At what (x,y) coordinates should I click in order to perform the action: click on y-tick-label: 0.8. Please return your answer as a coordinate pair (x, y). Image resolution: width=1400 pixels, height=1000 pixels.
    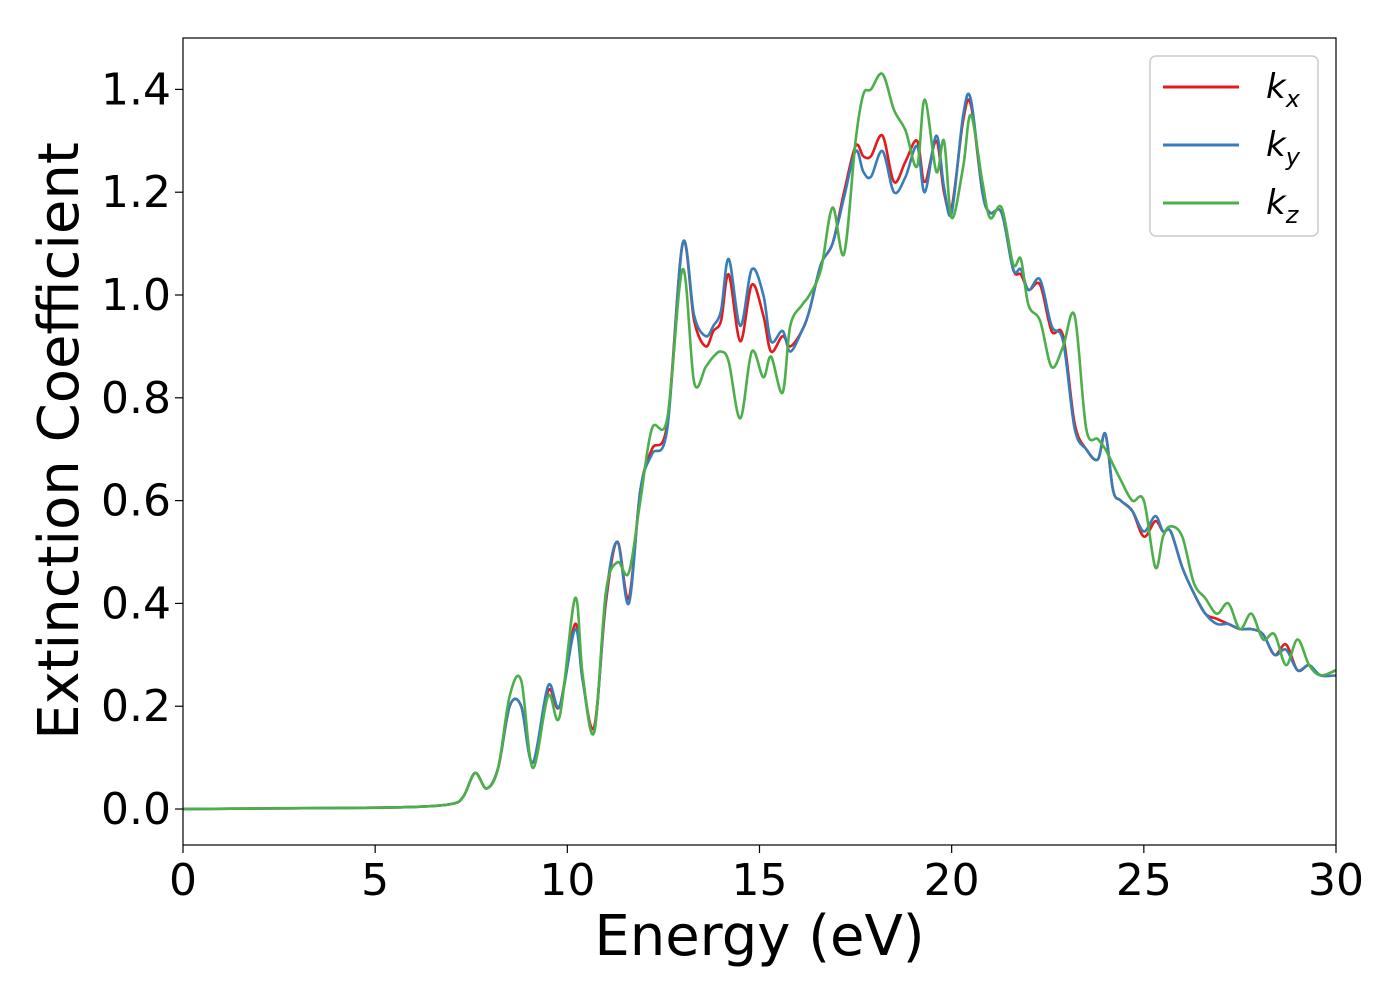
    Looking at the image, I should click on (136, 398).